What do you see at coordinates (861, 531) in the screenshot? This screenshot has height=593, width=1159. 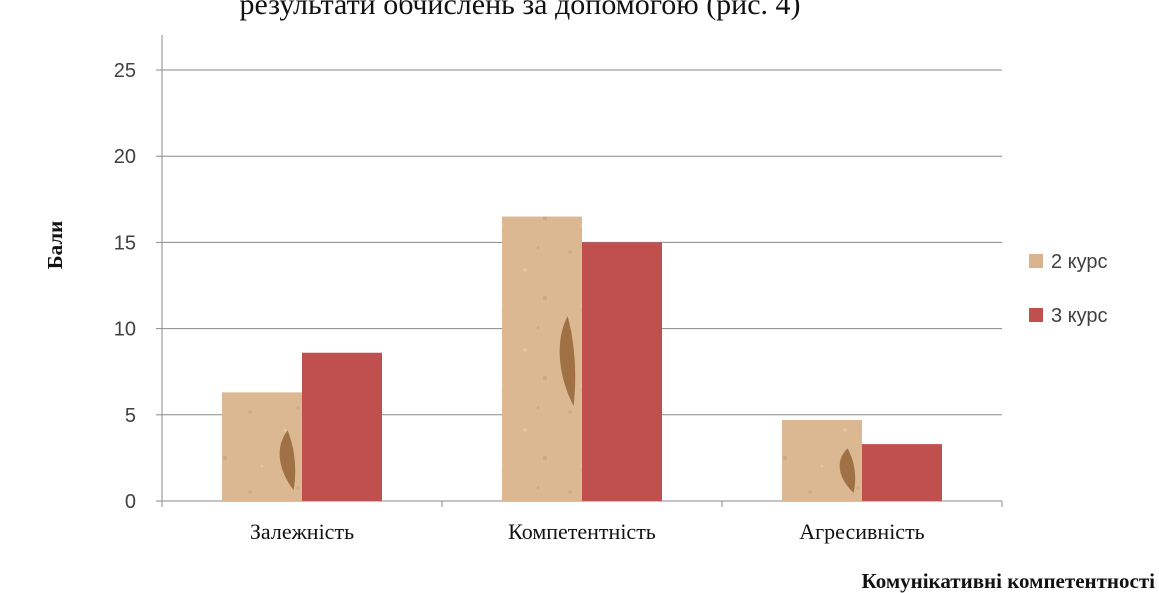 I see `x-category-label: Агресивність` at bounding box center [861, 531].